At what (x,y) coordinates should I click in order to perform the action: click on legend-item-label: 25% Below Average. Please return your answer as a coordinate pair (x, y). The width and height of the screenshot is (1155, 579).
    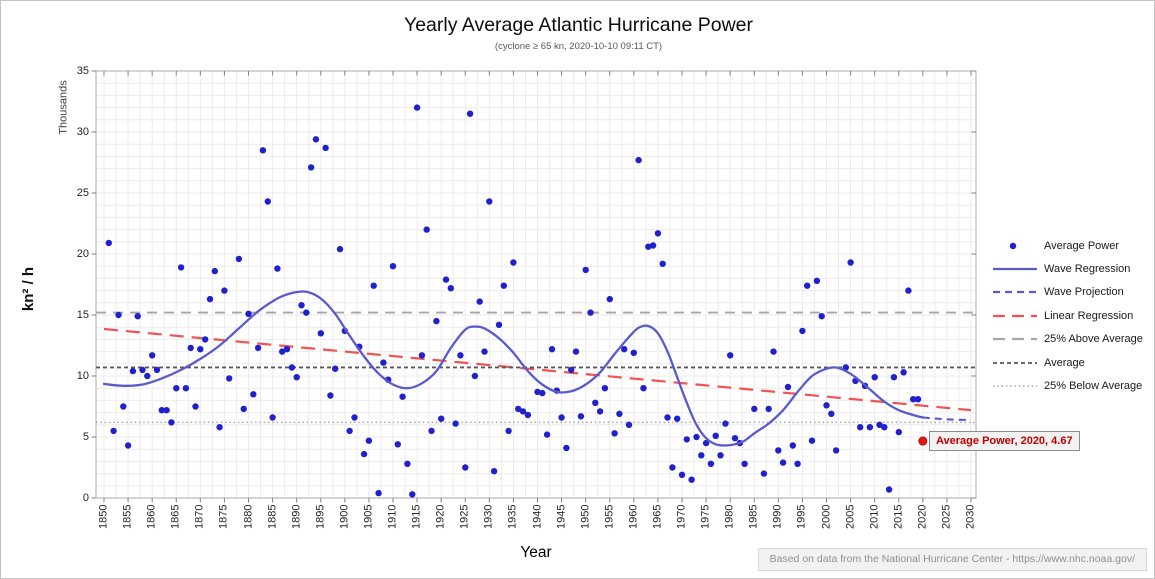
    Looking at the image, I should click on (1093, 386).